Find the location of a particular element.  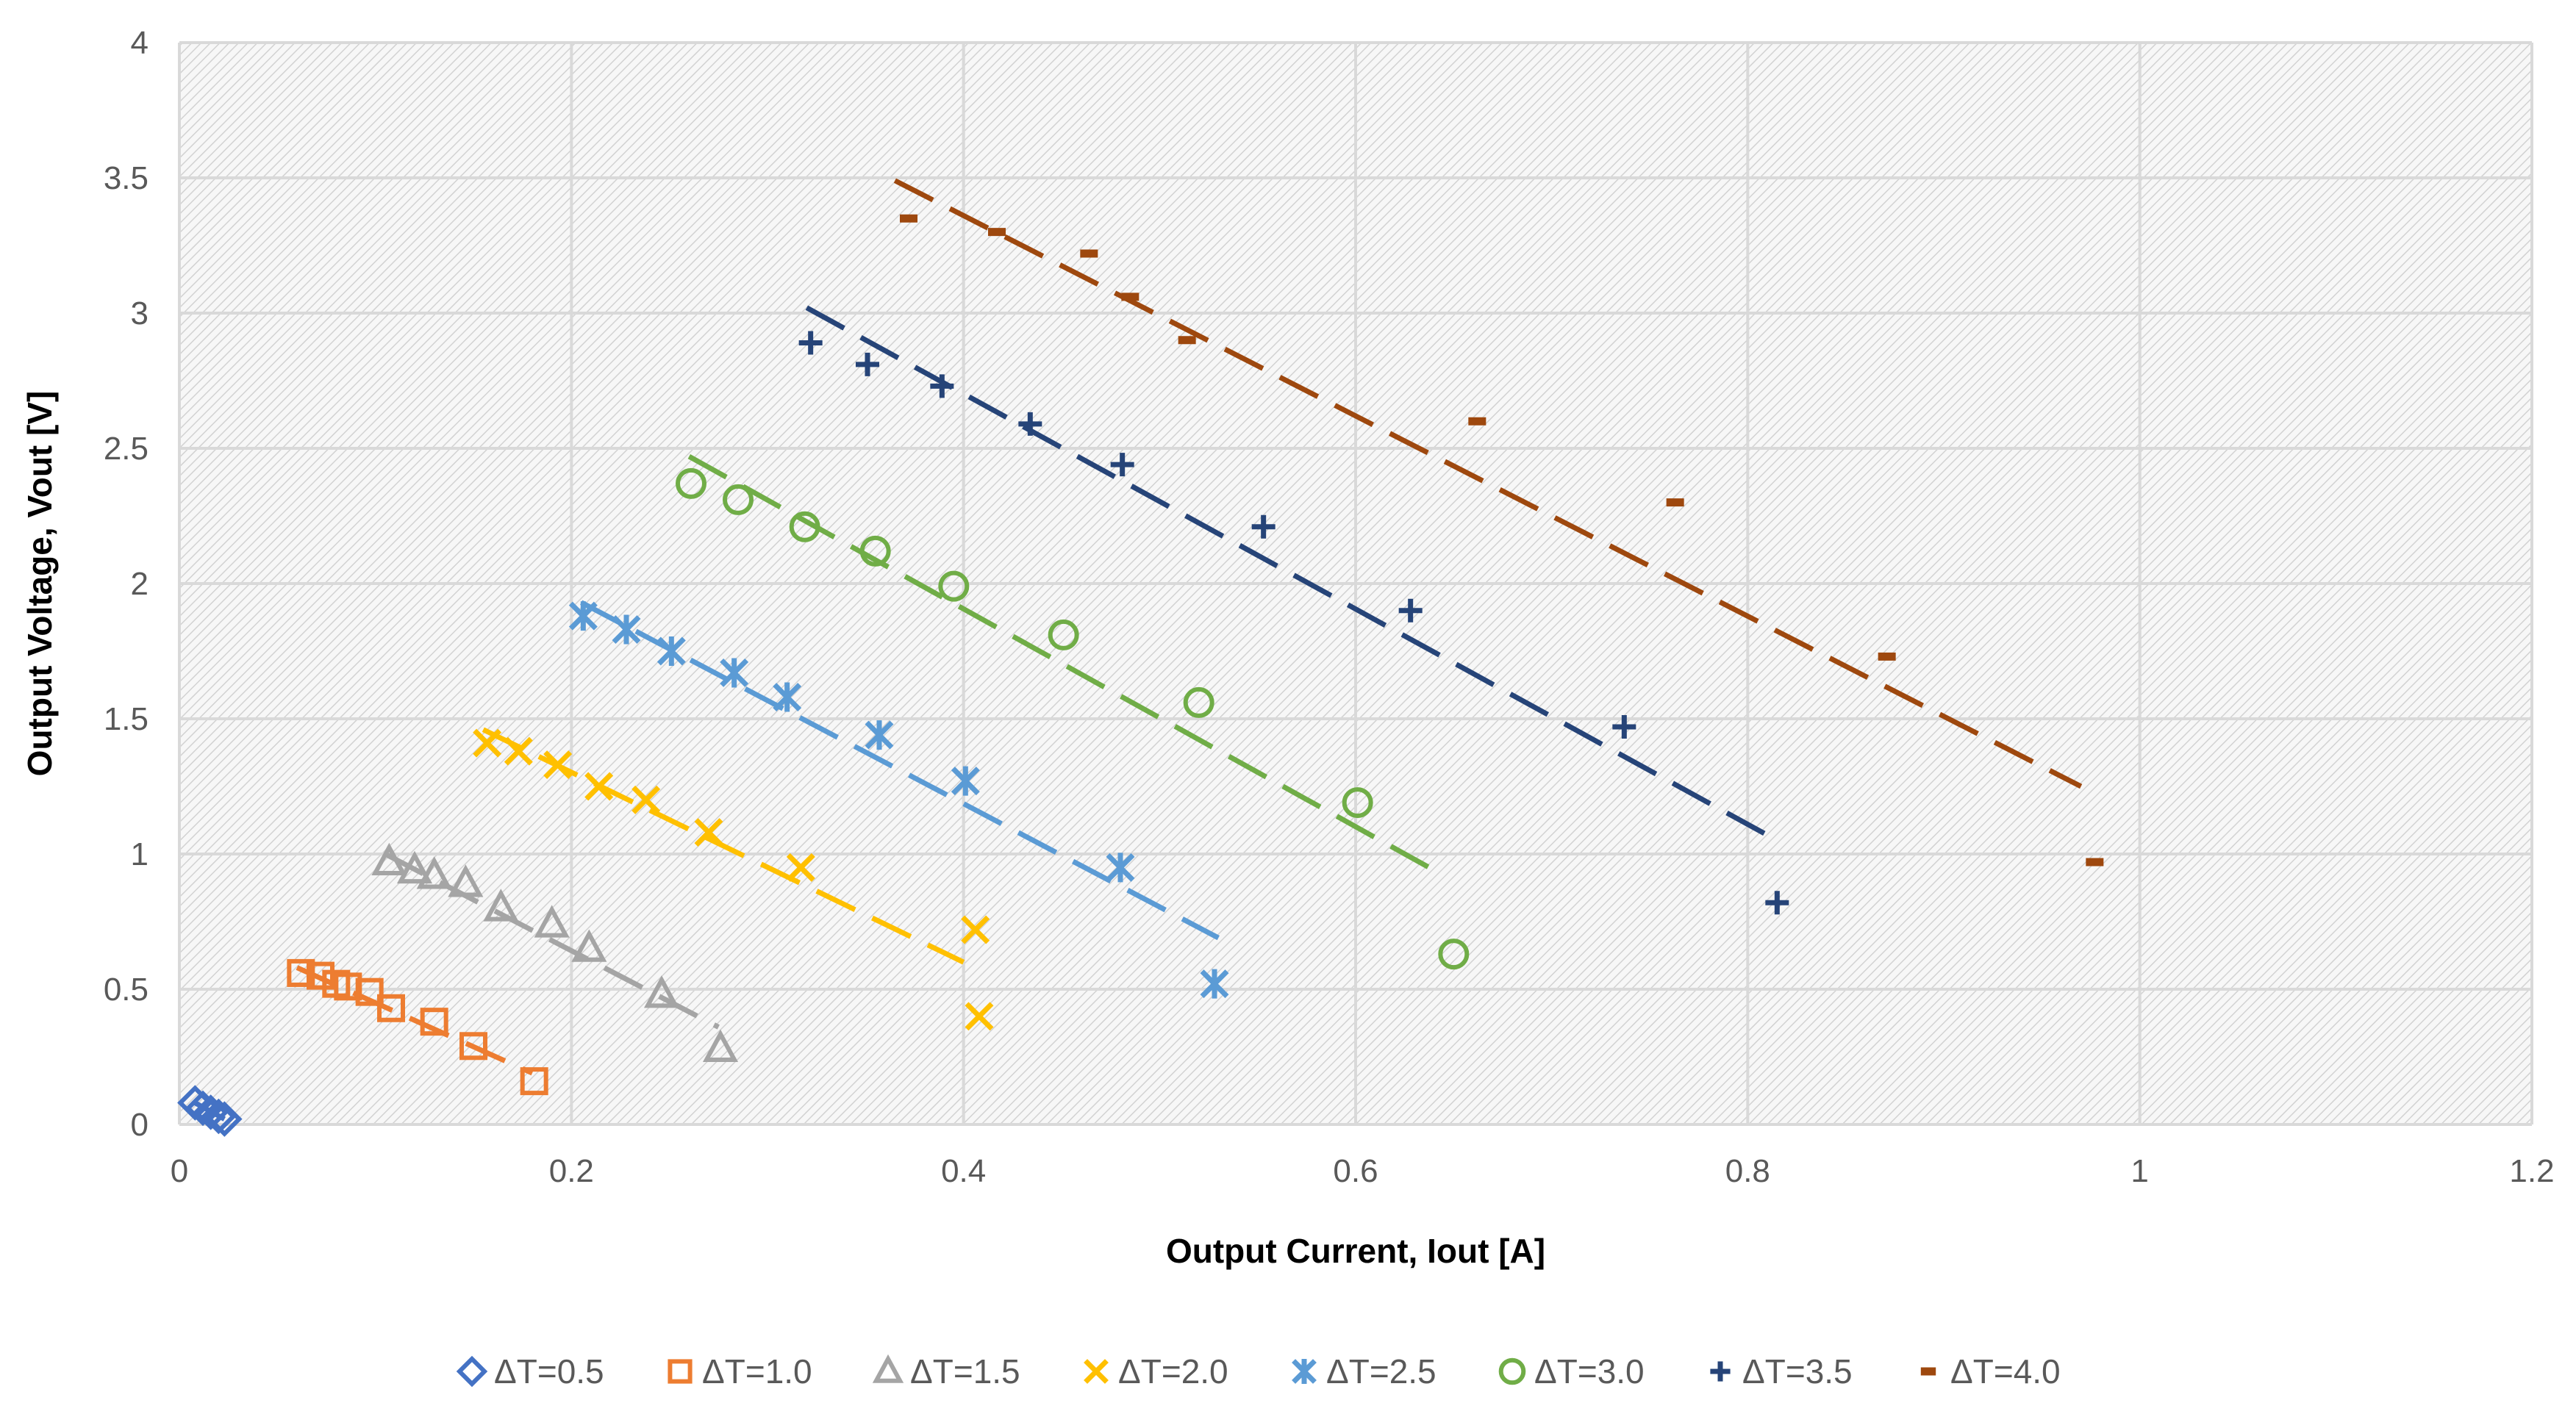

legend-label: ΔT=3.0 is located at coordinates (1589, 1371).